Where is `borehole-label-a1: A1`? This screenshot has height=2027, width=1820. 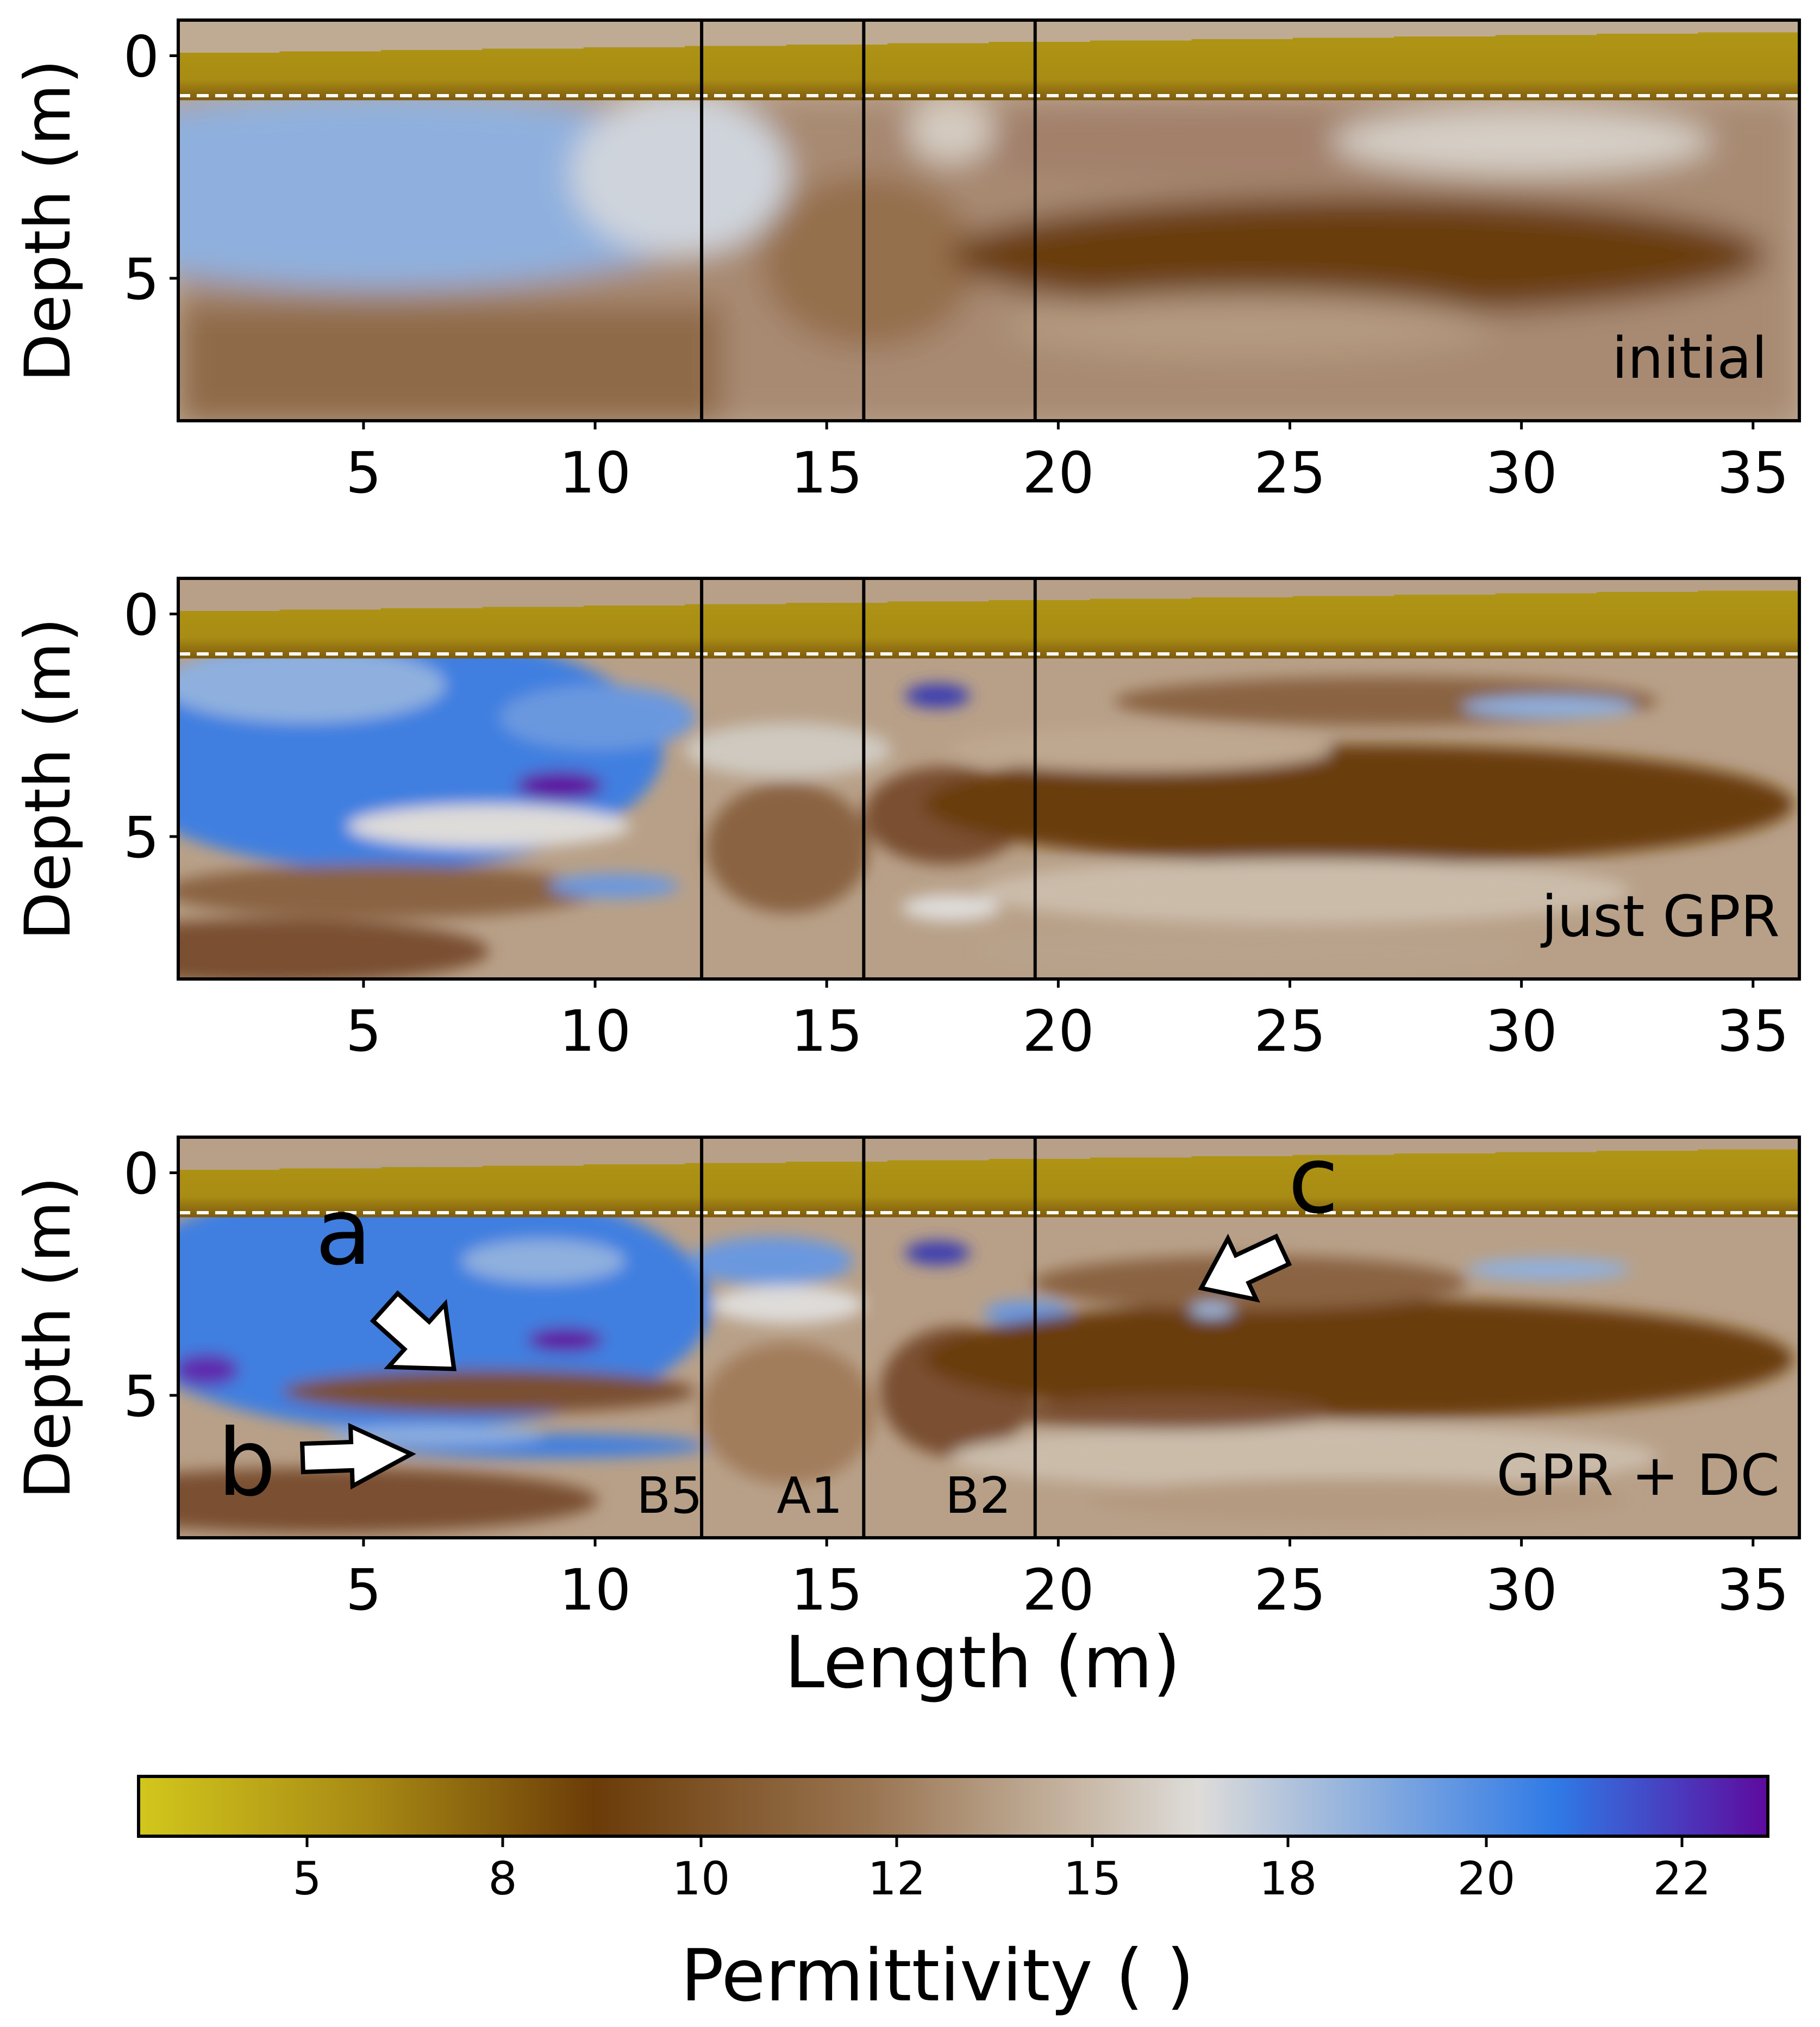
borehole-label-a1: A1 is located at coordinates (809, 1496).